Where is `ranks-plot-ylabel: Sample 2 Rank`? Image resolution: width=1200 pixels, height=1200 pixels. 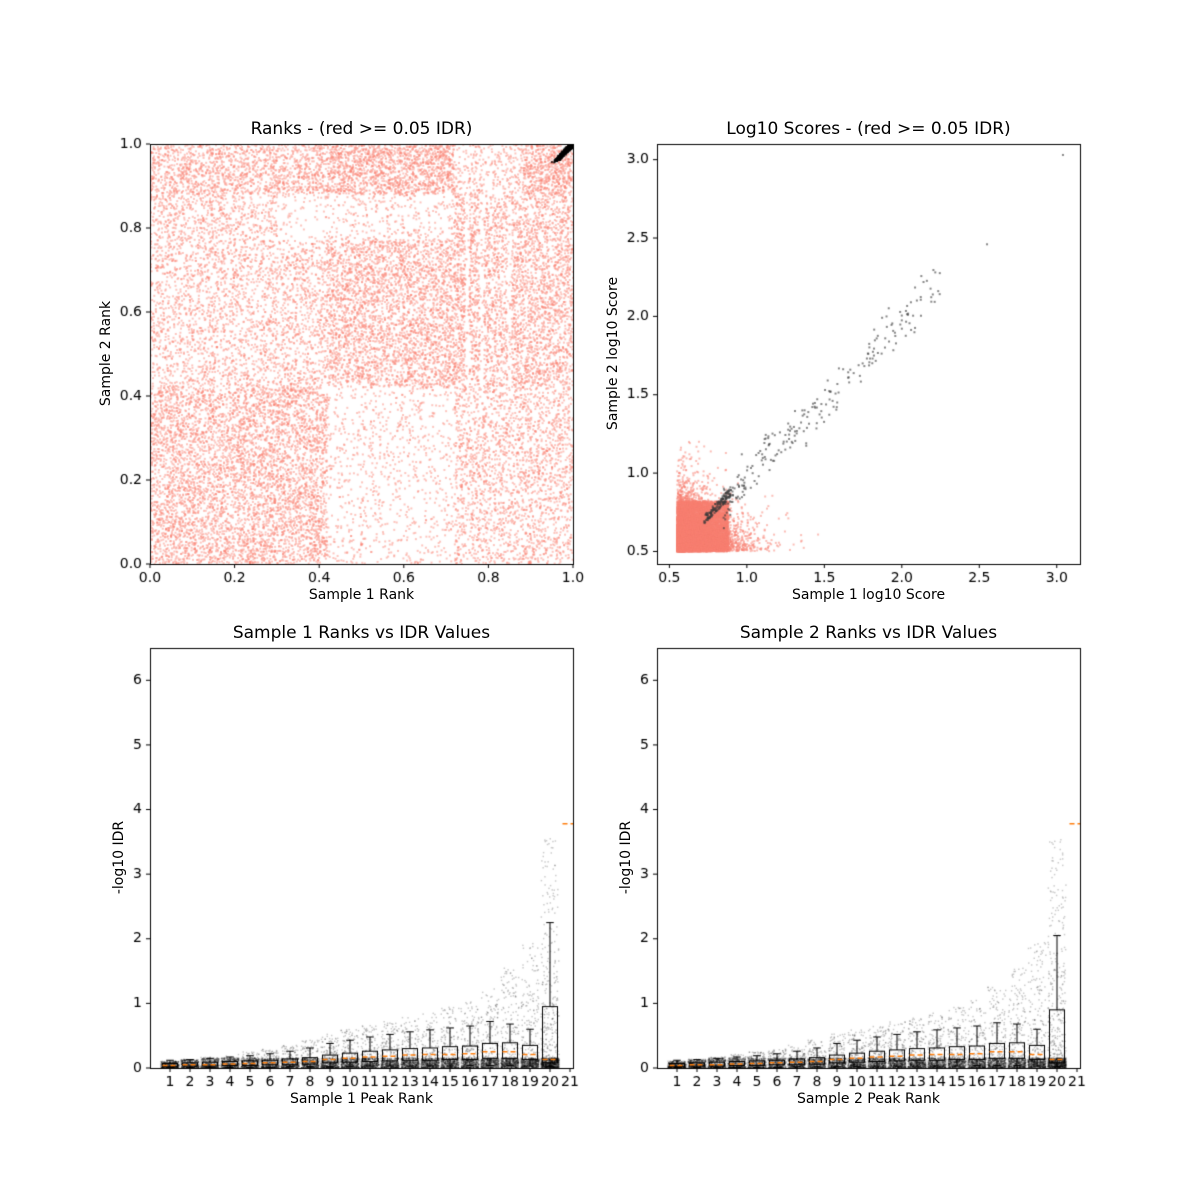
ranks-plot-ylabel: Sample 2 Rank is located at coordinates (106, 353).